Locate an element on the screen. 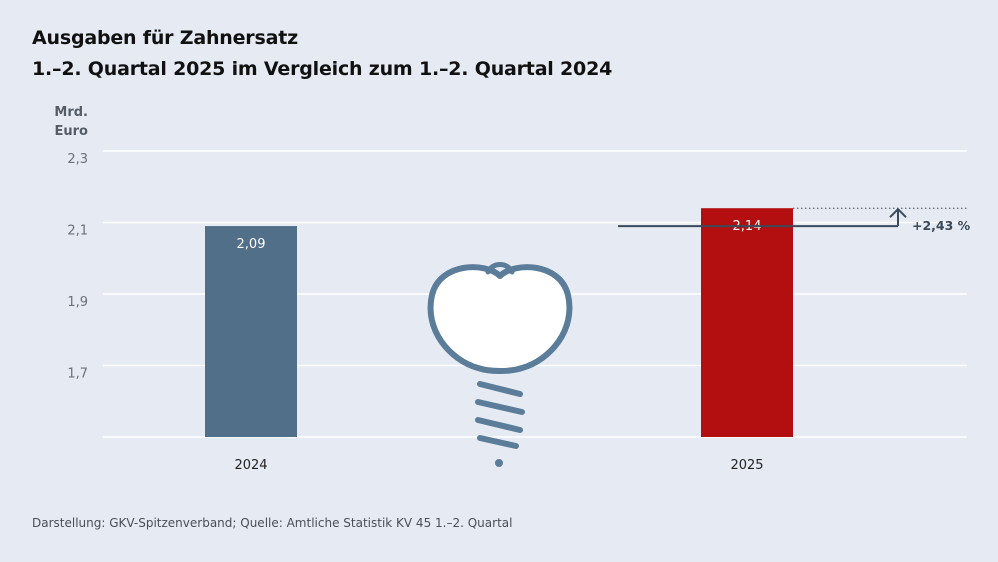 The width and height of the screenshot is (998, 562). x-tick-label: 2024 is located at coordinates (250, 465).